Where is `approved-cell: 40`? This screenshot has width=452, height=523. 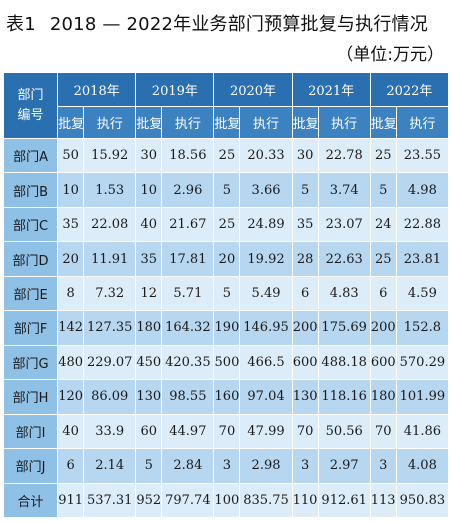 approved-cell: 40 is located at coordinates (71, 431).